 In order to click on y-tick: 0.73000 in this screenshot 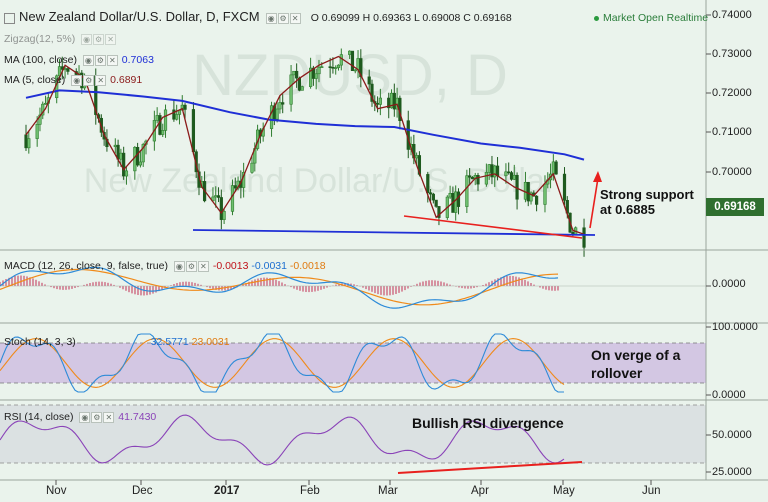, I will do `click(732, 54)`.